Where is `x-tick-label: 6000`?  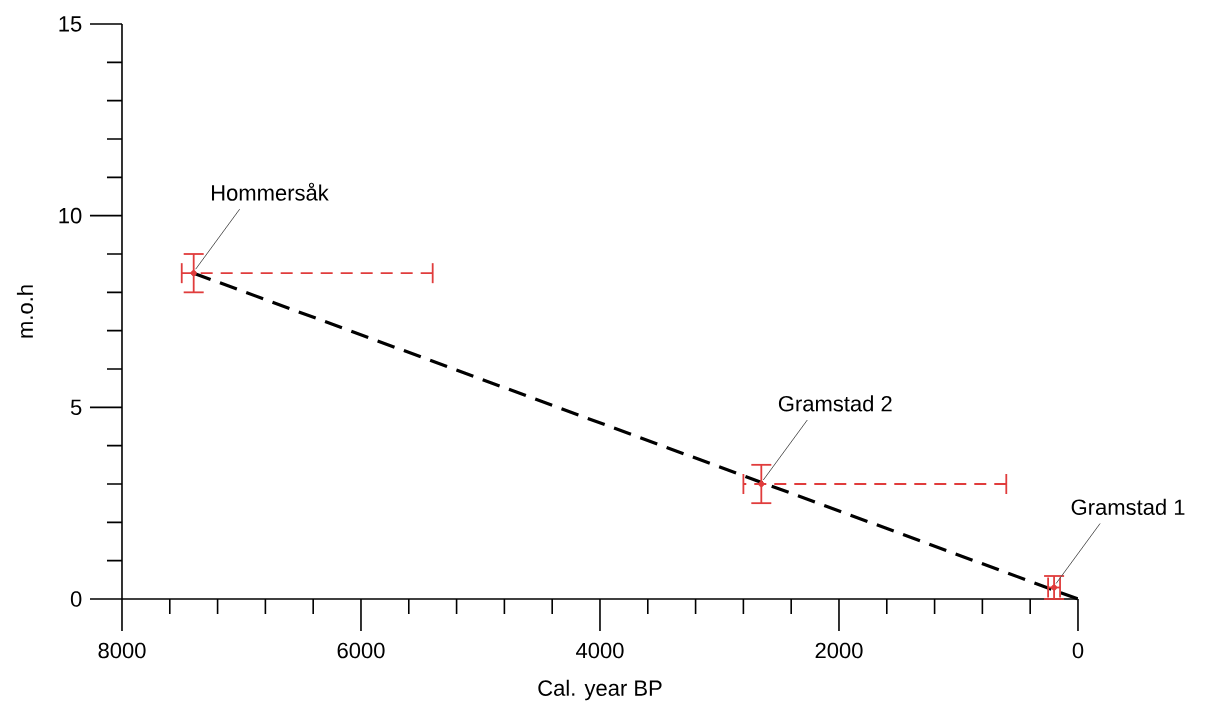
x-tick-label: 6000 is located at coordinates (361, 650).